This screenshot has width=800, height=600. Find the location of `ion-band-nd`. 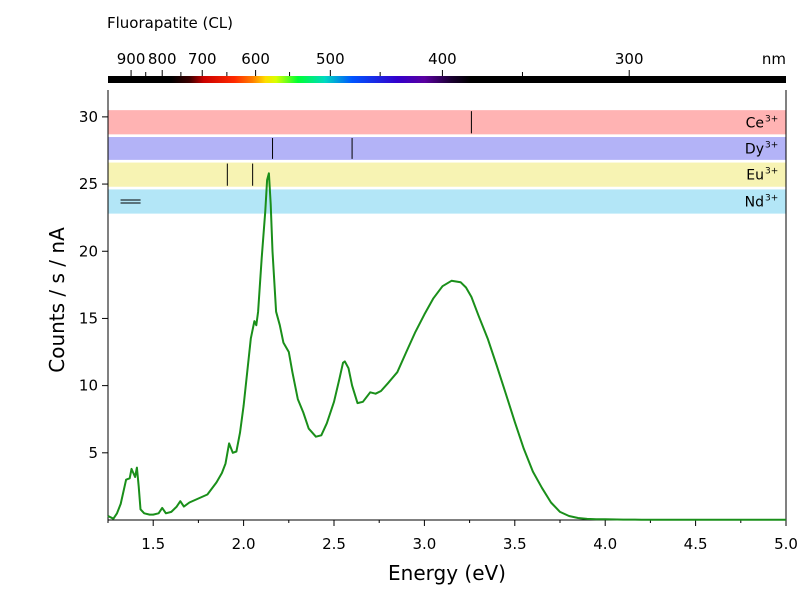

ion-band-nd is located at coordinates (447, 201).